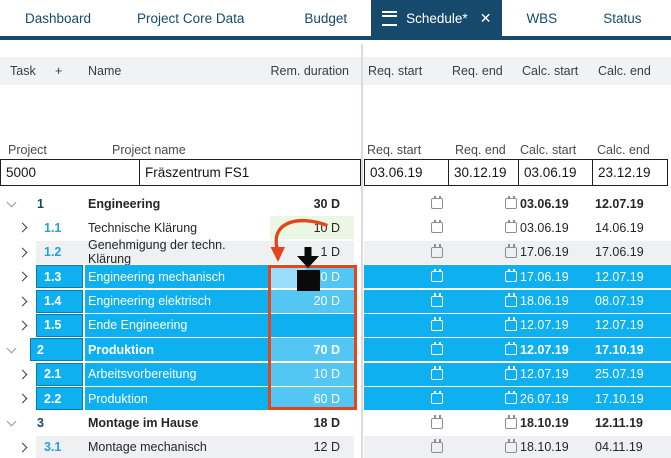 This screenshot has width=671, height=458. I want to click on calc-start-cell: 26.07.19, so click(544, 398).